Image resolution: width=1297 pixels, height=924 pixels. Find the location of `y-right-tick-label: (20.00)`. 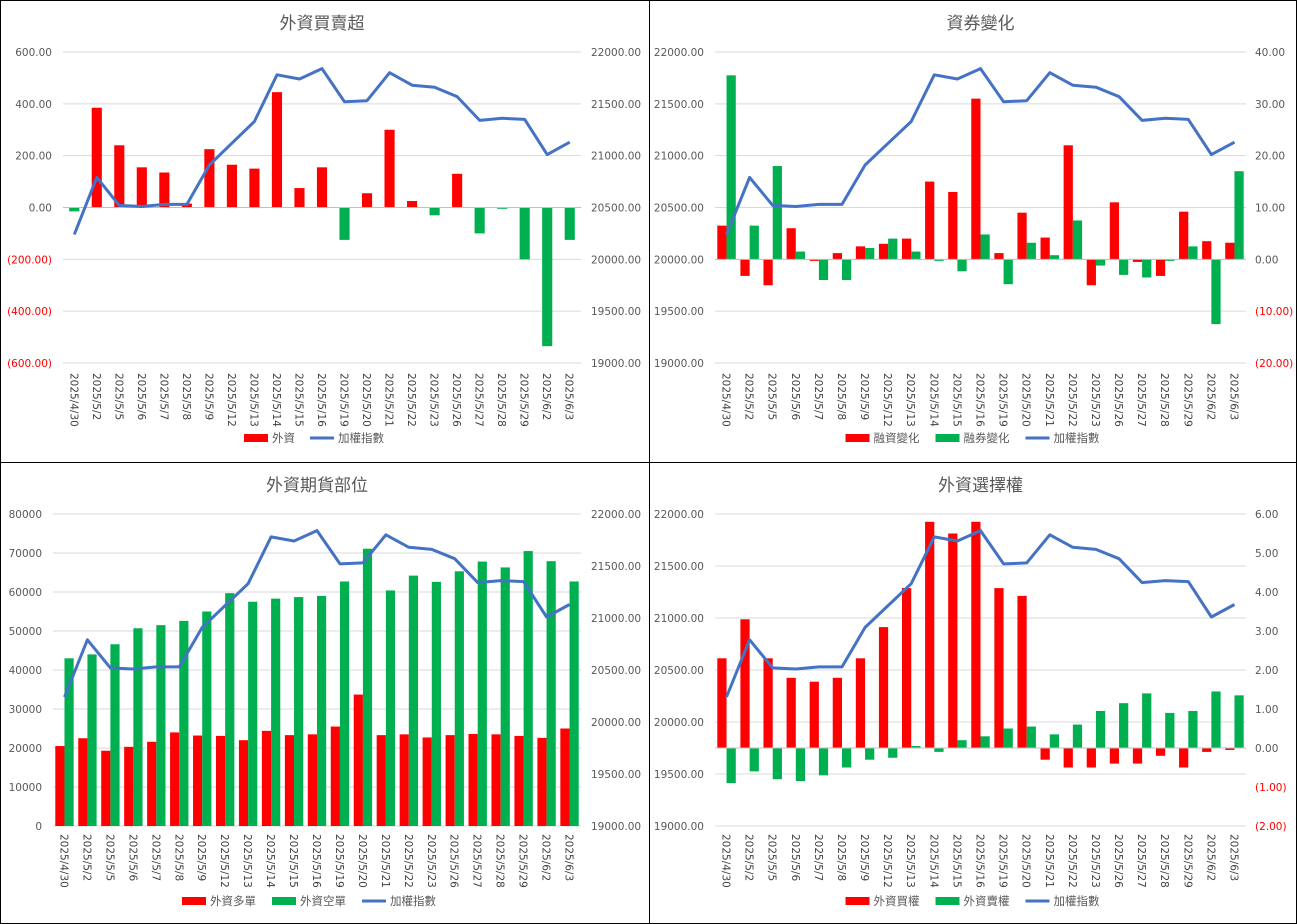

y-right-tick-label: (20.00) is located at coordinates (1274, 364).